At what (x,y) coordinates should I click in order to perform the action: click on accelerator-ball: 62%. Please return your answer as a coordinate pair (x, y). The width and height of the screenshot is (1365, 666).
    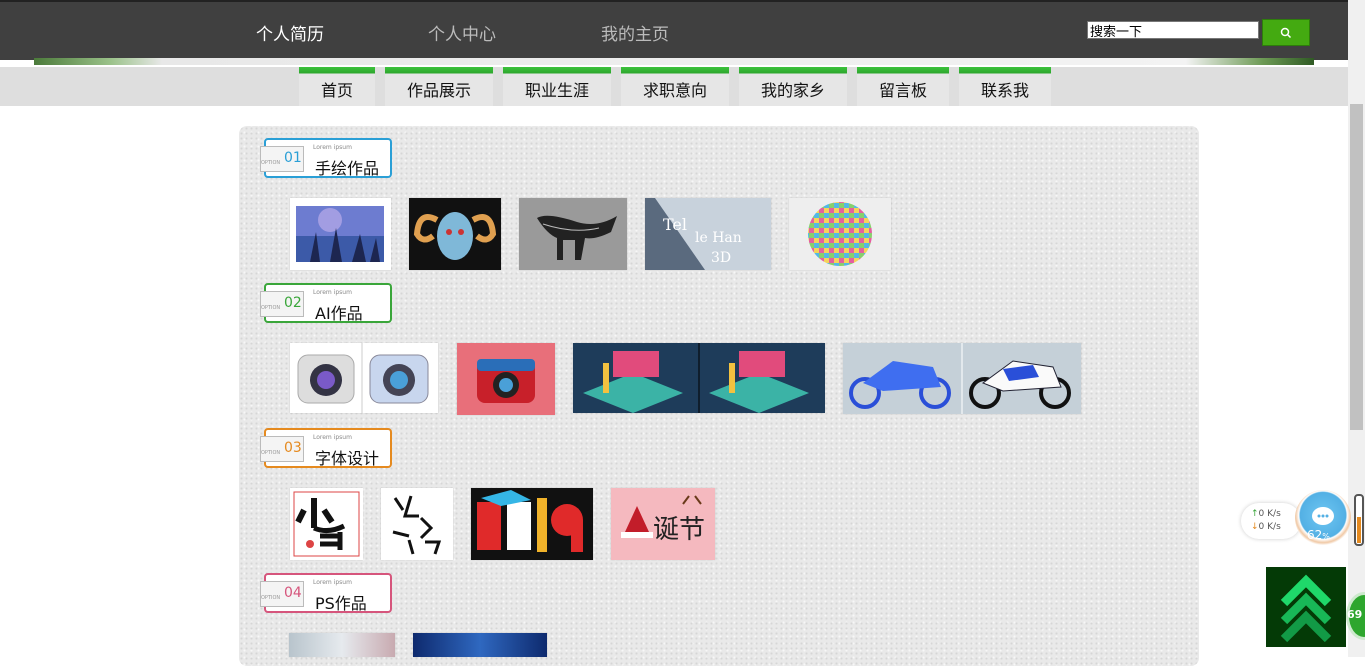
    Looking at the image, I should click on (1323, 518).